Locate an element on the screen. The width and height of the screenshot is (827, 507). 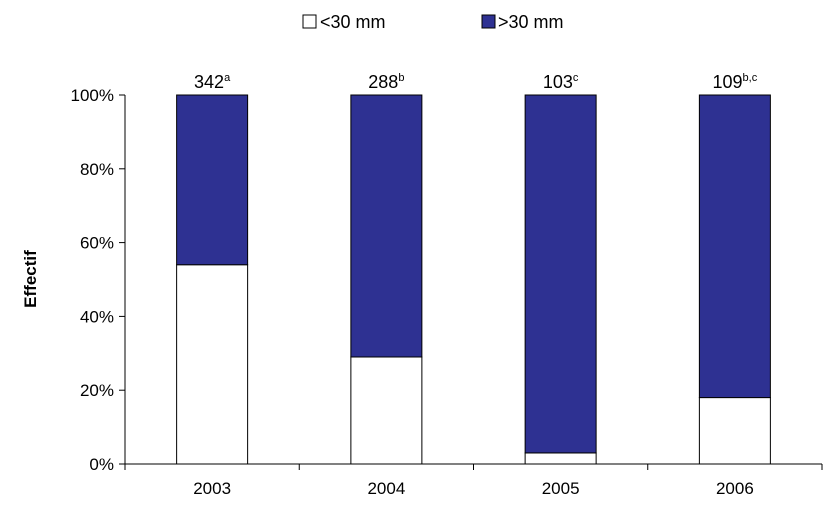
x-tick-label: 2003 is located at coordinates (212, 488).